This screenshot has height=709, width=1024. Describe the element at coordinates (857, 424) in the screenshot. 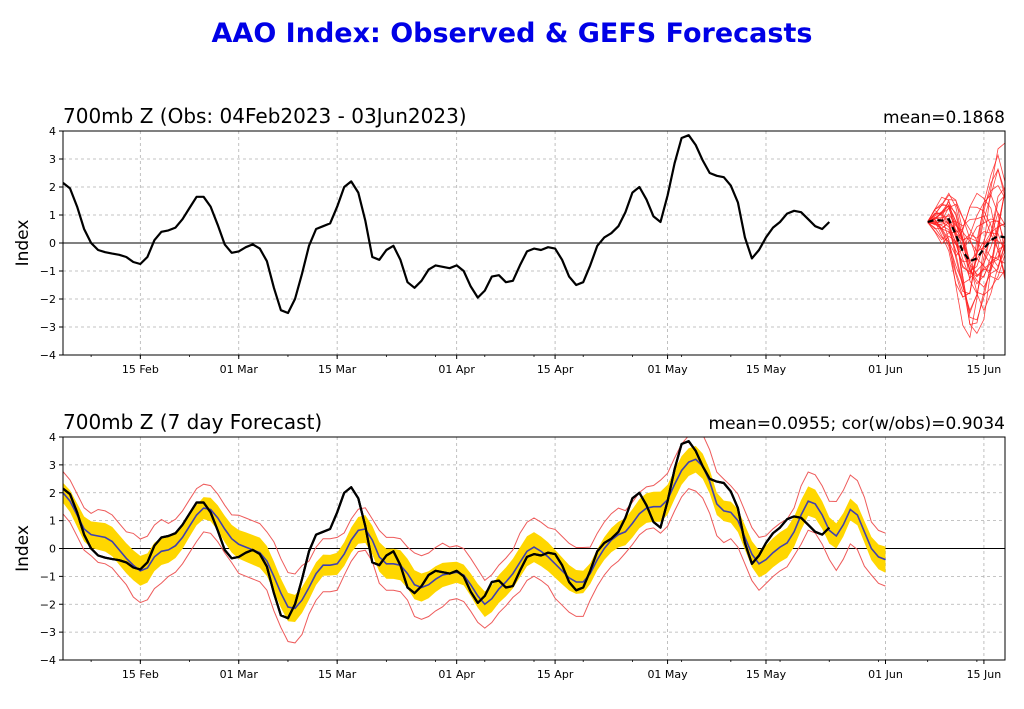

I see `panel-statistics: mean=0.0955; cor(w/obs)=0.9034` at that location.